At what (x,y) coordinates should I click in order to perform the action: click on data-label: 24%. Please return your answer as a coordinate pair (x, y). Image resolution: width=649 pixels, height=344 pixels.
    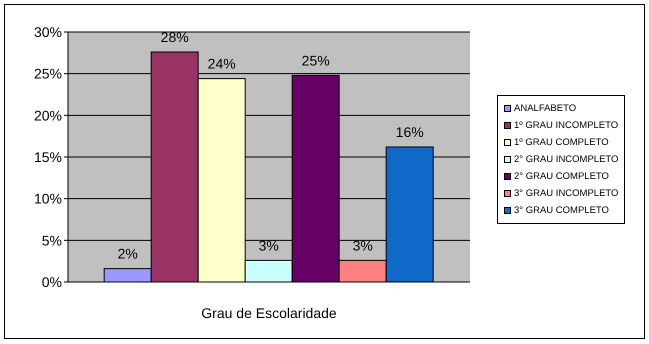
    Looking at the image, I should click on (222, 64).